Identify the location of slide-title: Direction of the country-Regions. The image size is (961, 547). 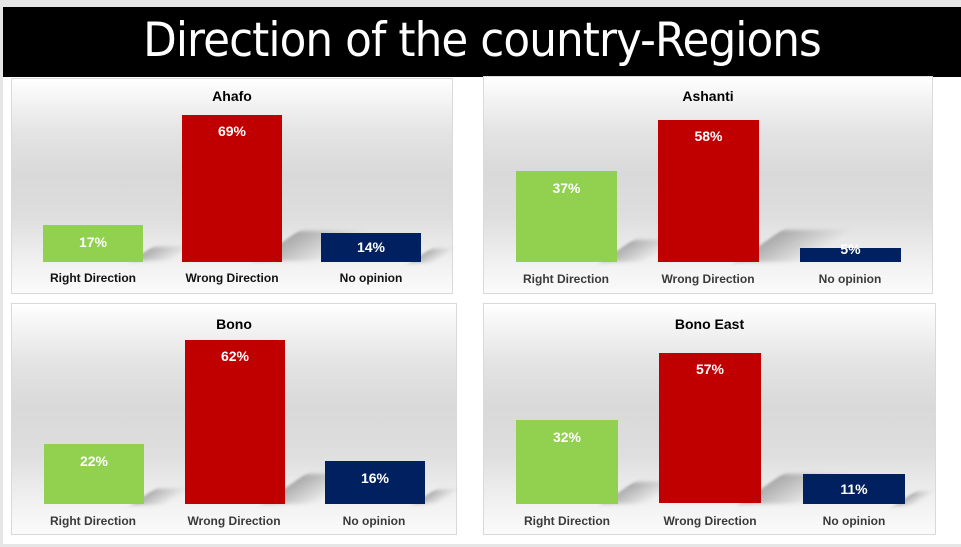
(482, 40).